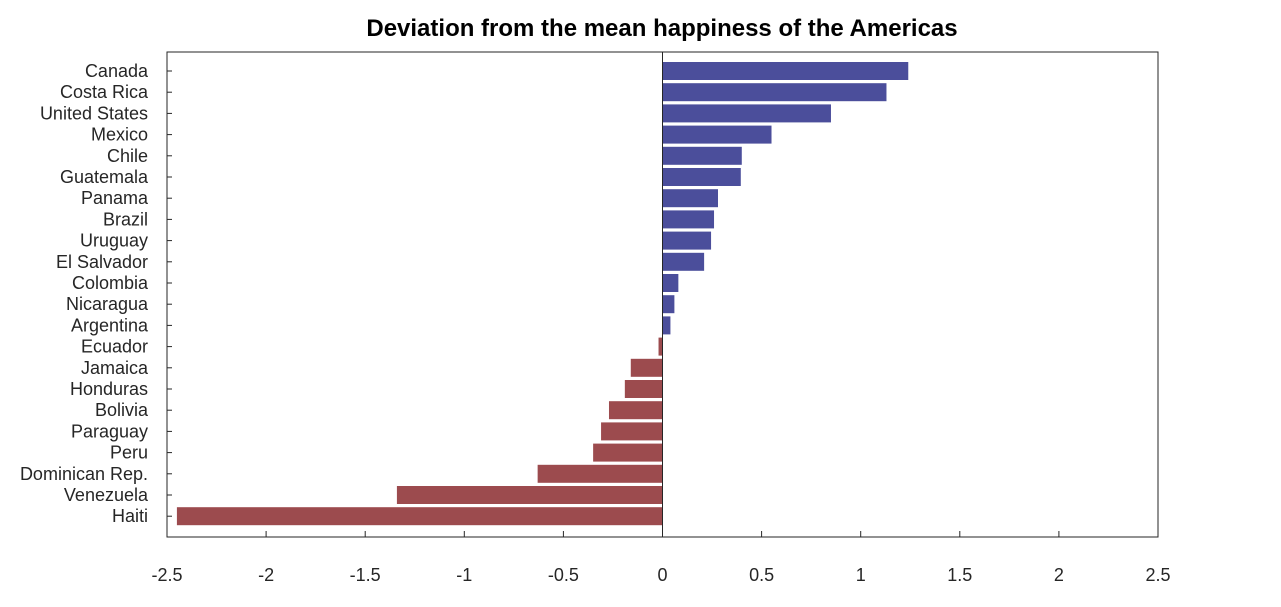  I want to click on bar-guatemala, so click(701, 177).